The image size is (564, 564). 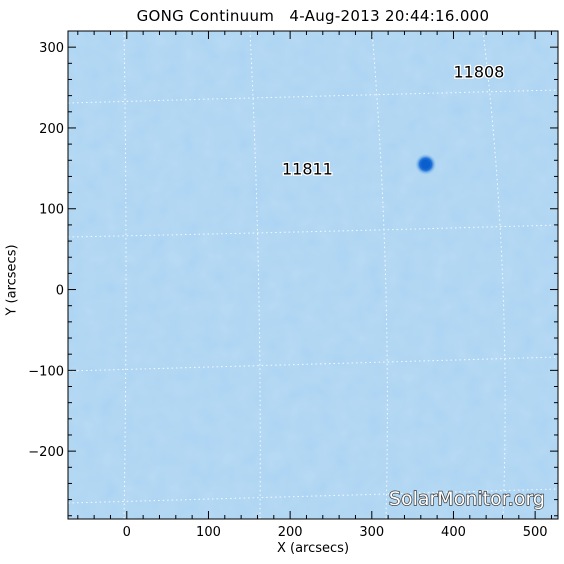 I want to click on y-tick-label: −200, so click(x=46, y=452).